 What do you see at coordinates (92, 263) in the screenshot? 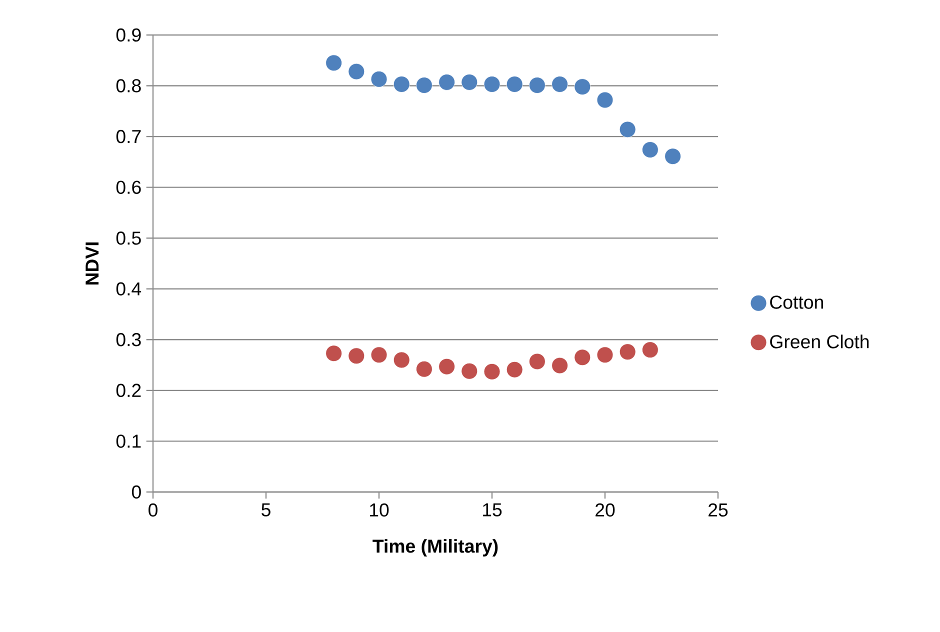
I see `y-axis-title: NDVI` at bounding box center [92, 263].